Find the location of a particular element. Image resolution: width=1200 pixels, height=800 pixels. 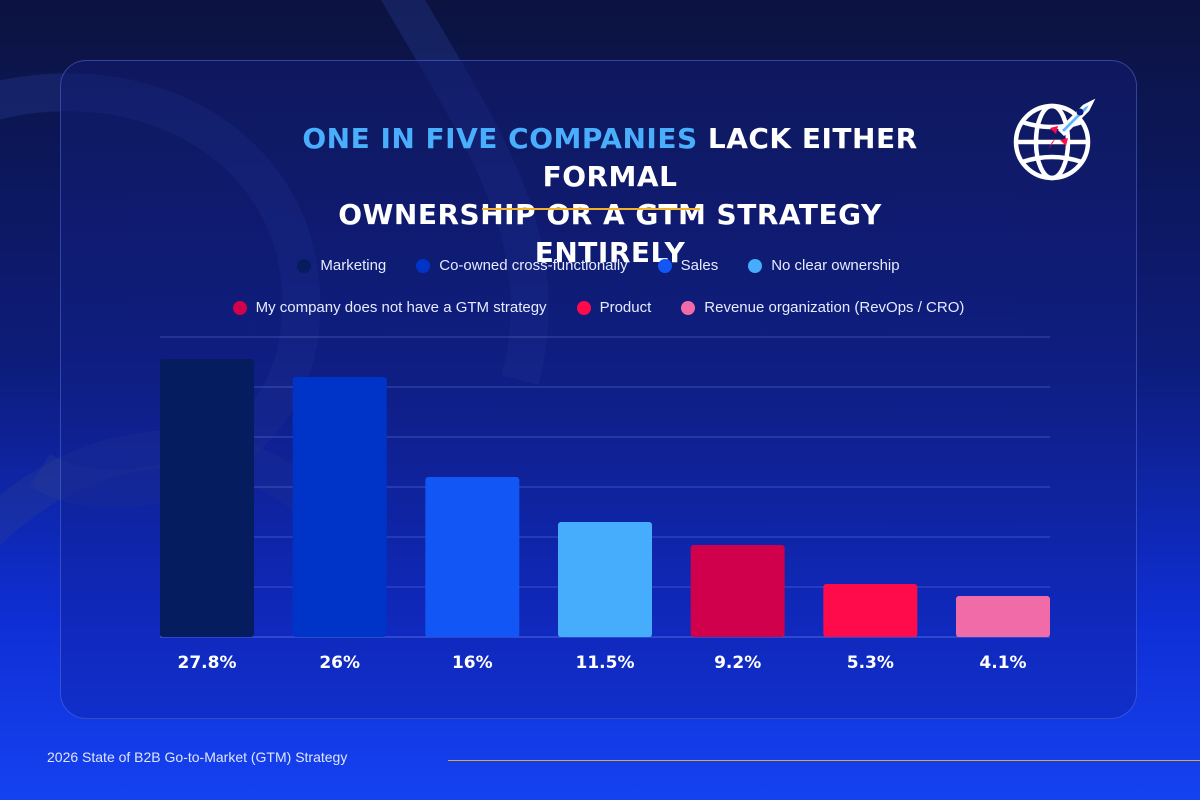

legend-label: Marketing is located at coordinates (353, 265).